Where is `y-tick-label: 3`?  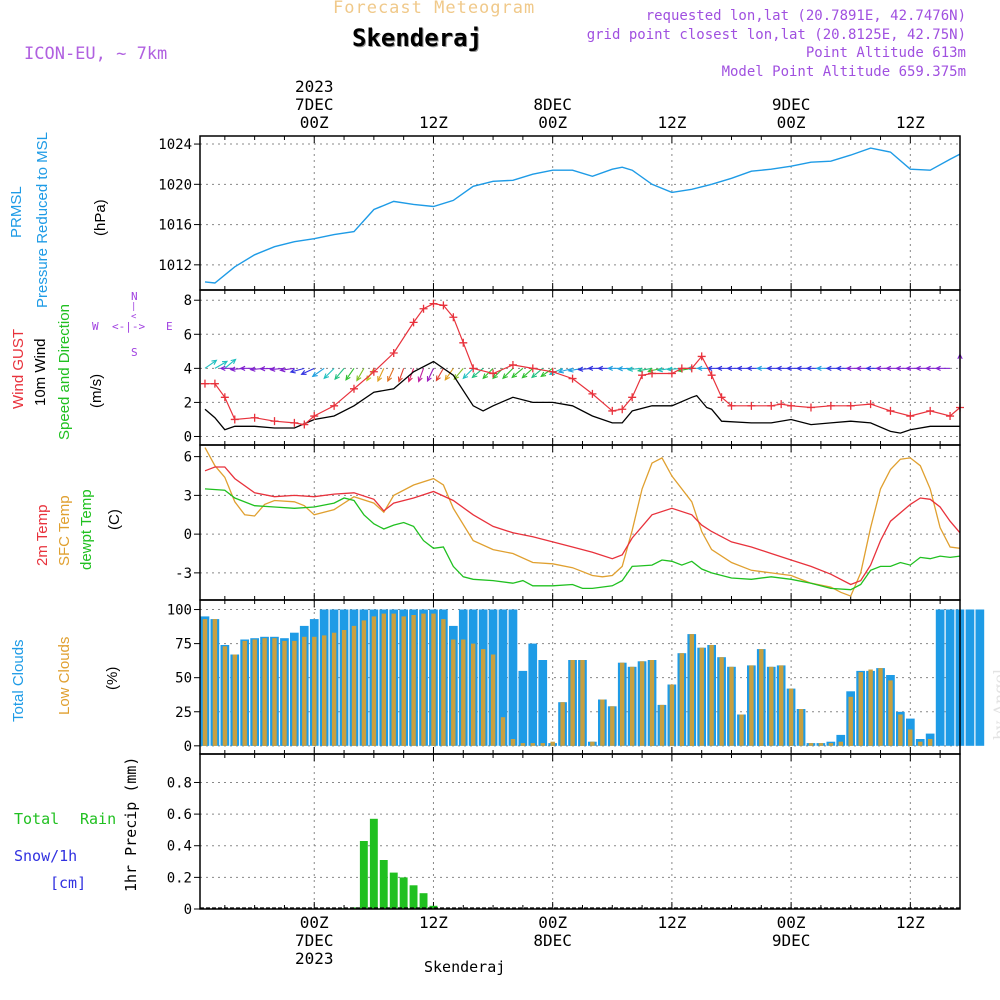
y-tick-label: 3 is located at coordinates (188, 496).